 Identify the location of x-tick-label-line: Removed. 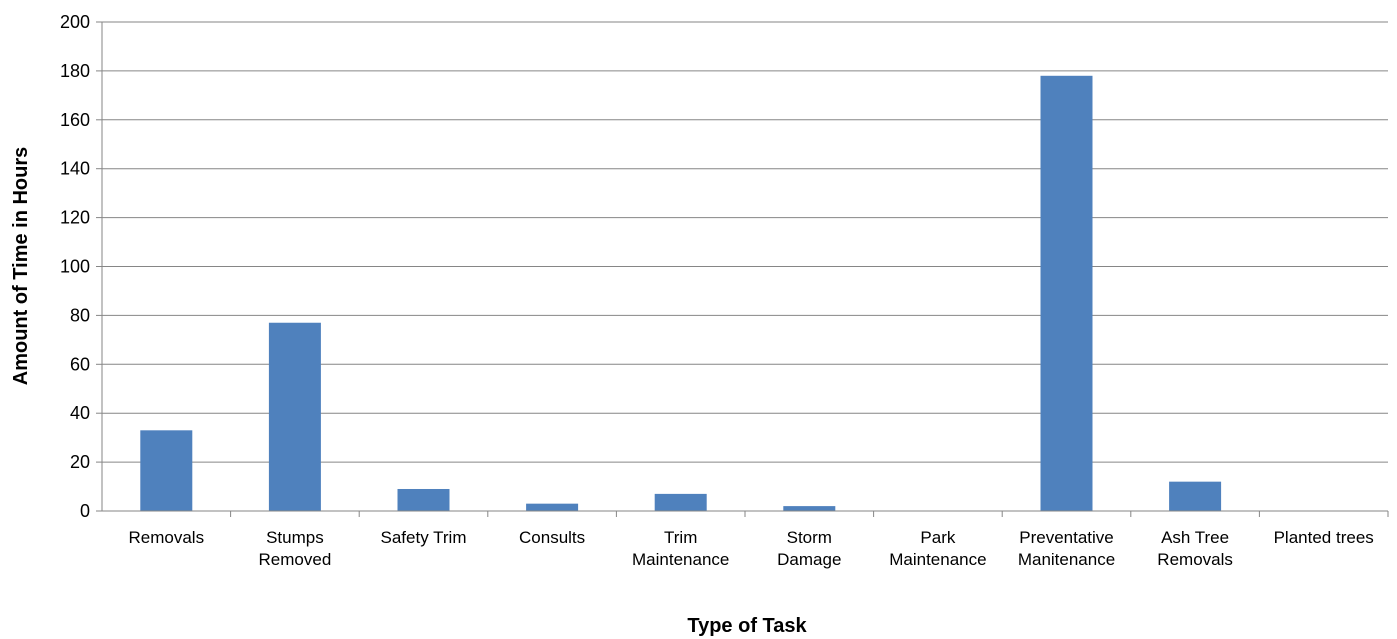
(295, 559).